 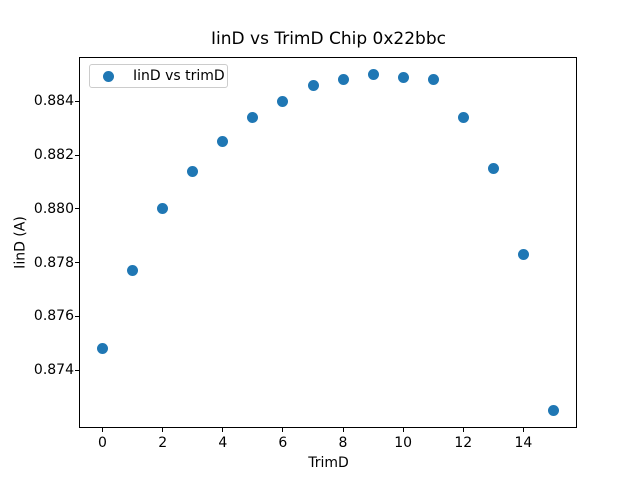 What do you see at coordinates (53, 155) in the screenshot?
I see `y-tick-label: 0.882` at bounding box center [53, 155].